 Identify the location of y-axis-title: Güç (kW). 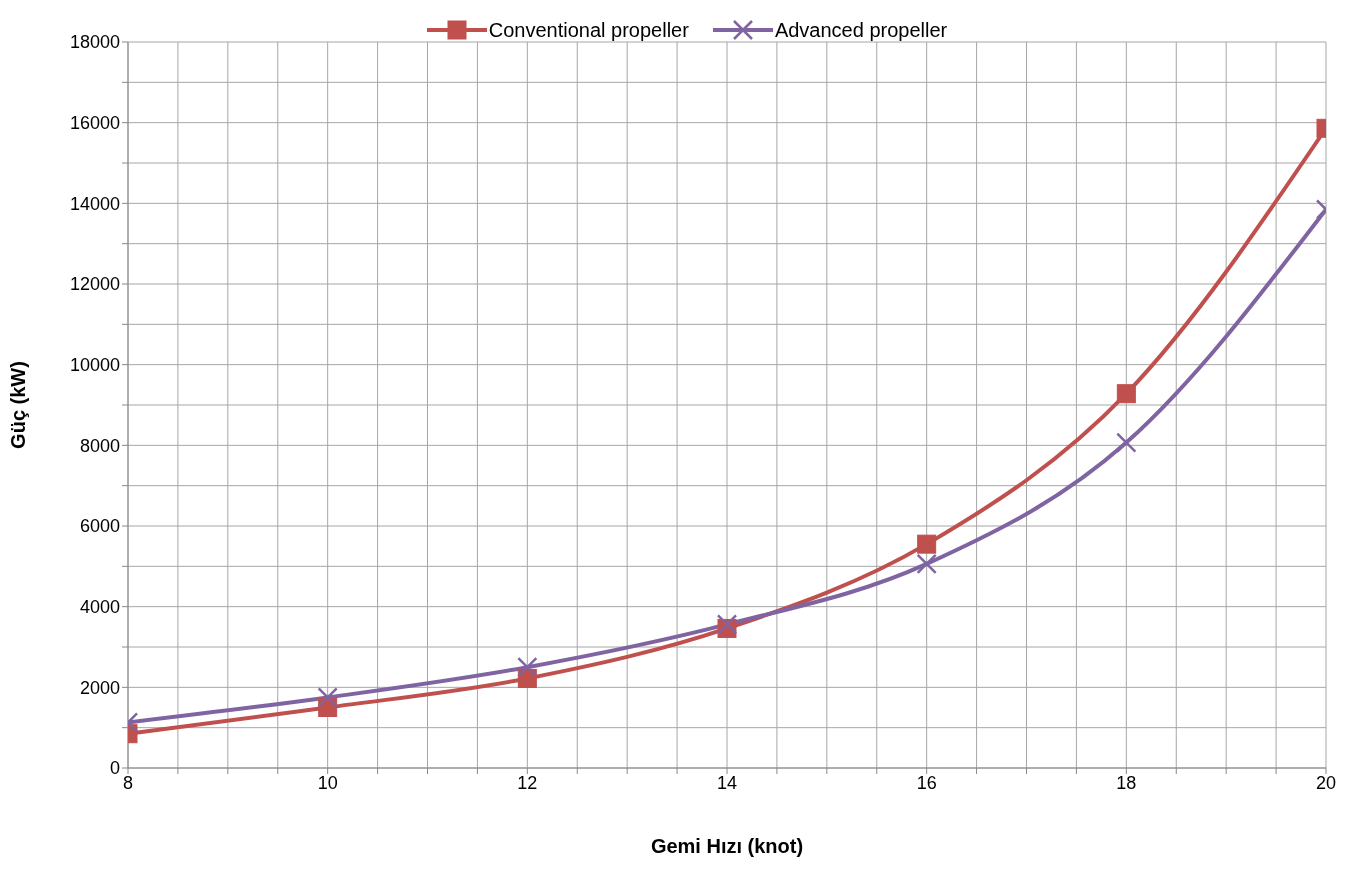
(18, 405).